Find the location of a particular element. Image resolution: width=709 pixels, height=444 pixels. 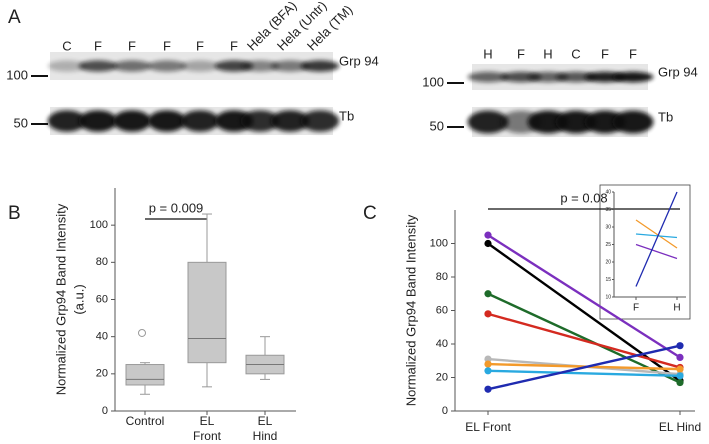

p-value: p = 0.009 is located at coordinates (176, 207).